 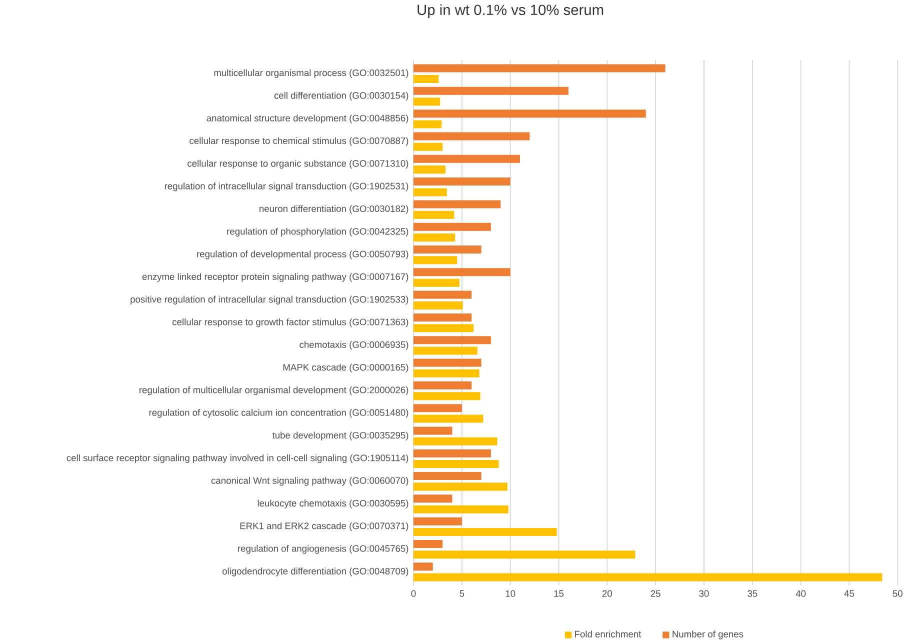 I want to click on legend-label: Number of genes, so click(x=708, y=635).